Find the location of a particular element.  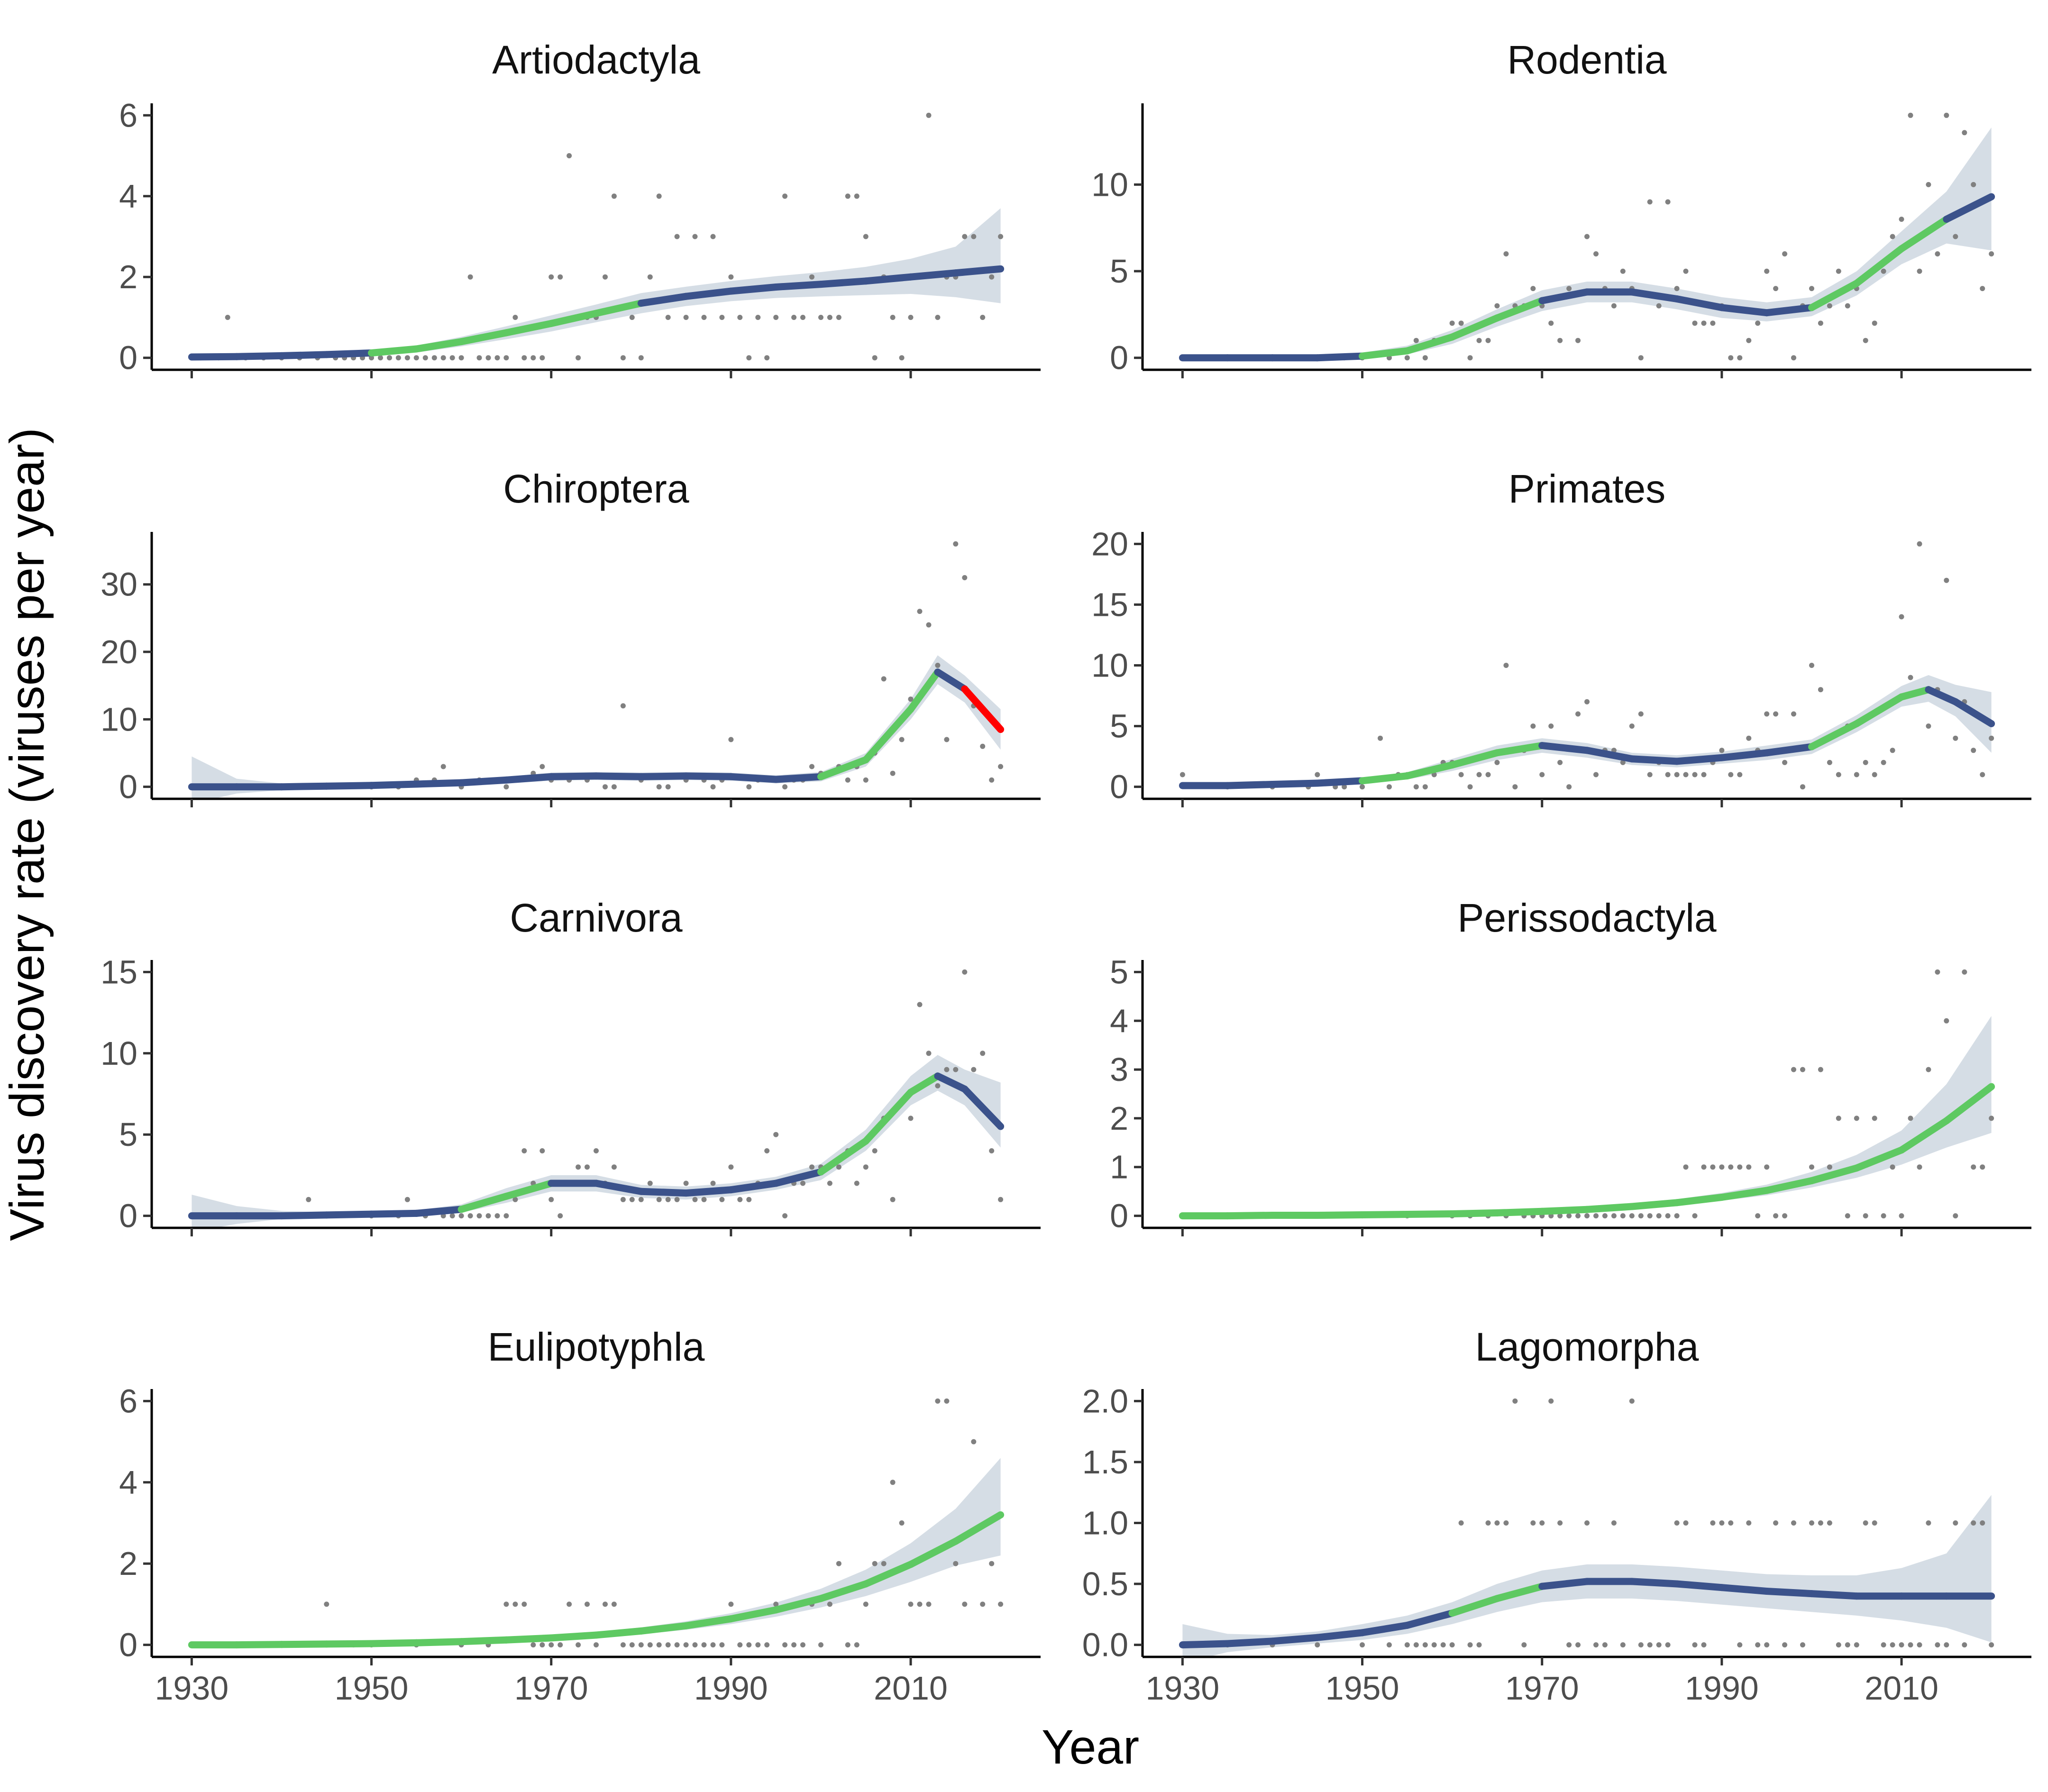

y-tick-label: 0 is located at coordinates (128, 357).